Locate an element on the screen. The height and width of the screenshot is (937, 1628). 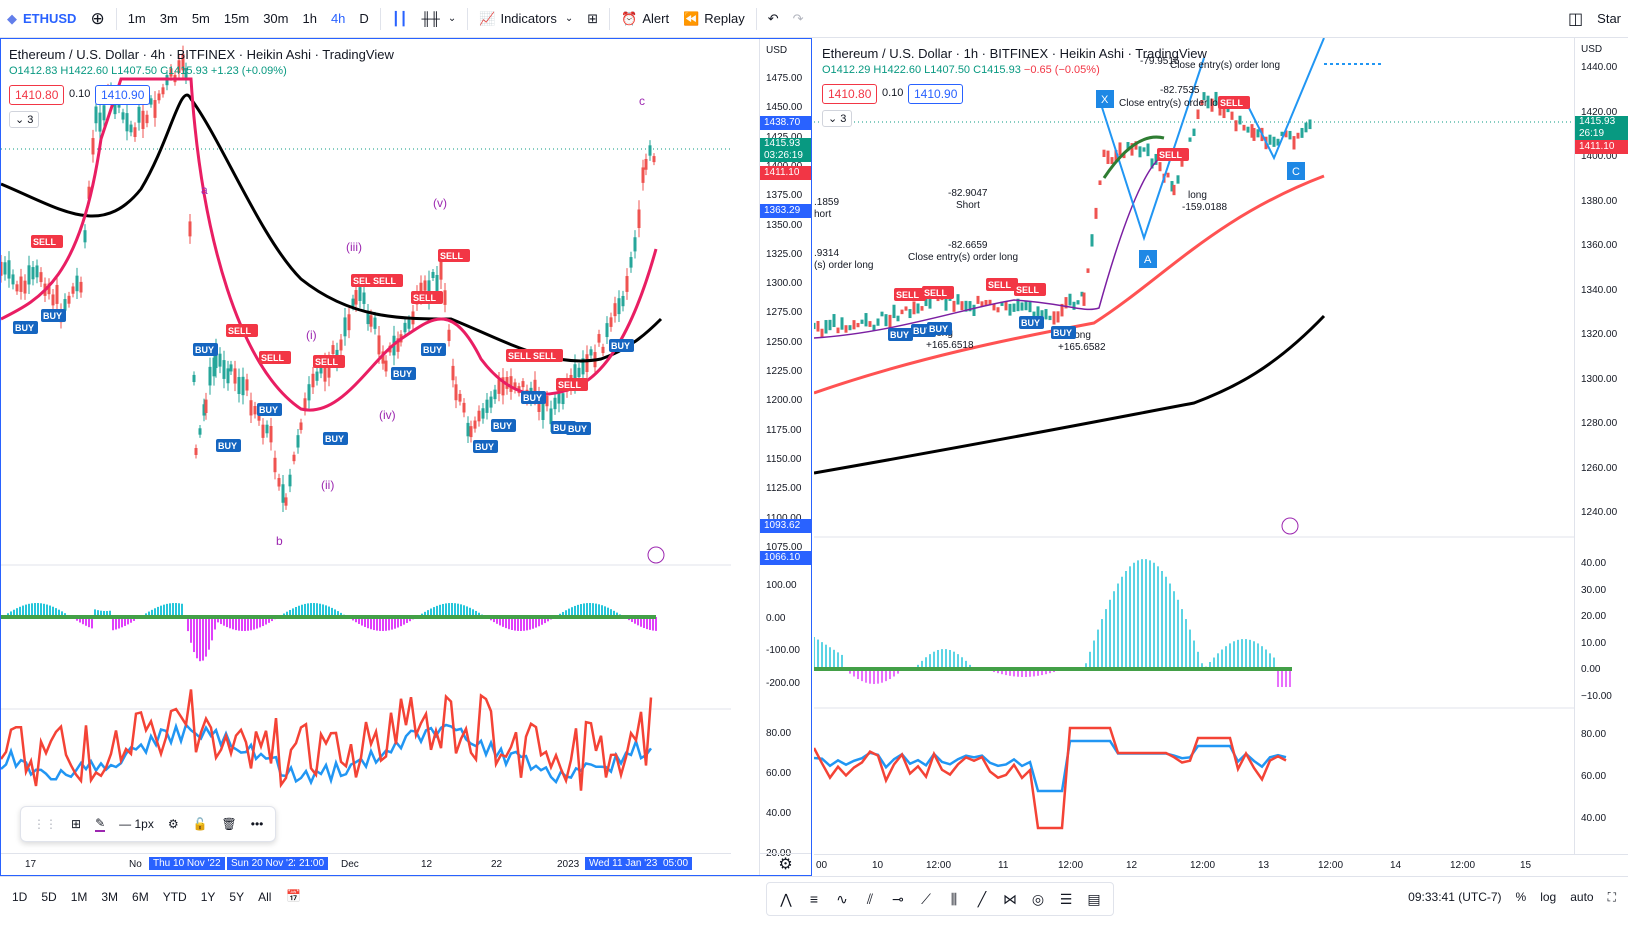
time-tick: 17 is located at coordinates (31, 864).